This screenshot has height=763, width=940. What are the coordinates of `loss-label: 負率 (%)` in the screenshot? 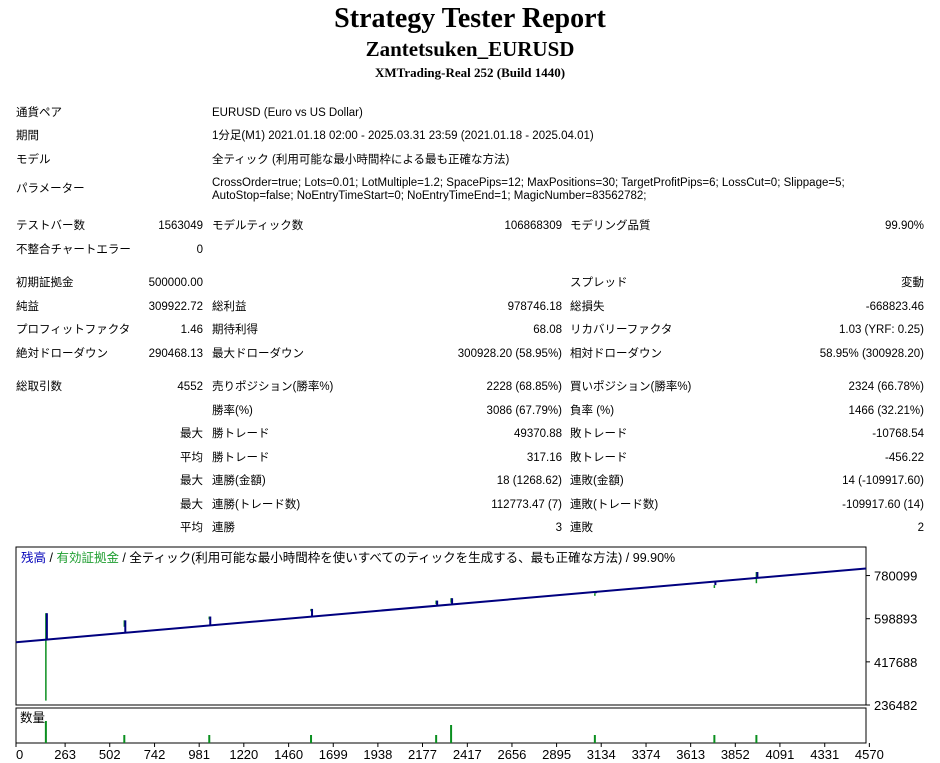 It's located at (592, 411).